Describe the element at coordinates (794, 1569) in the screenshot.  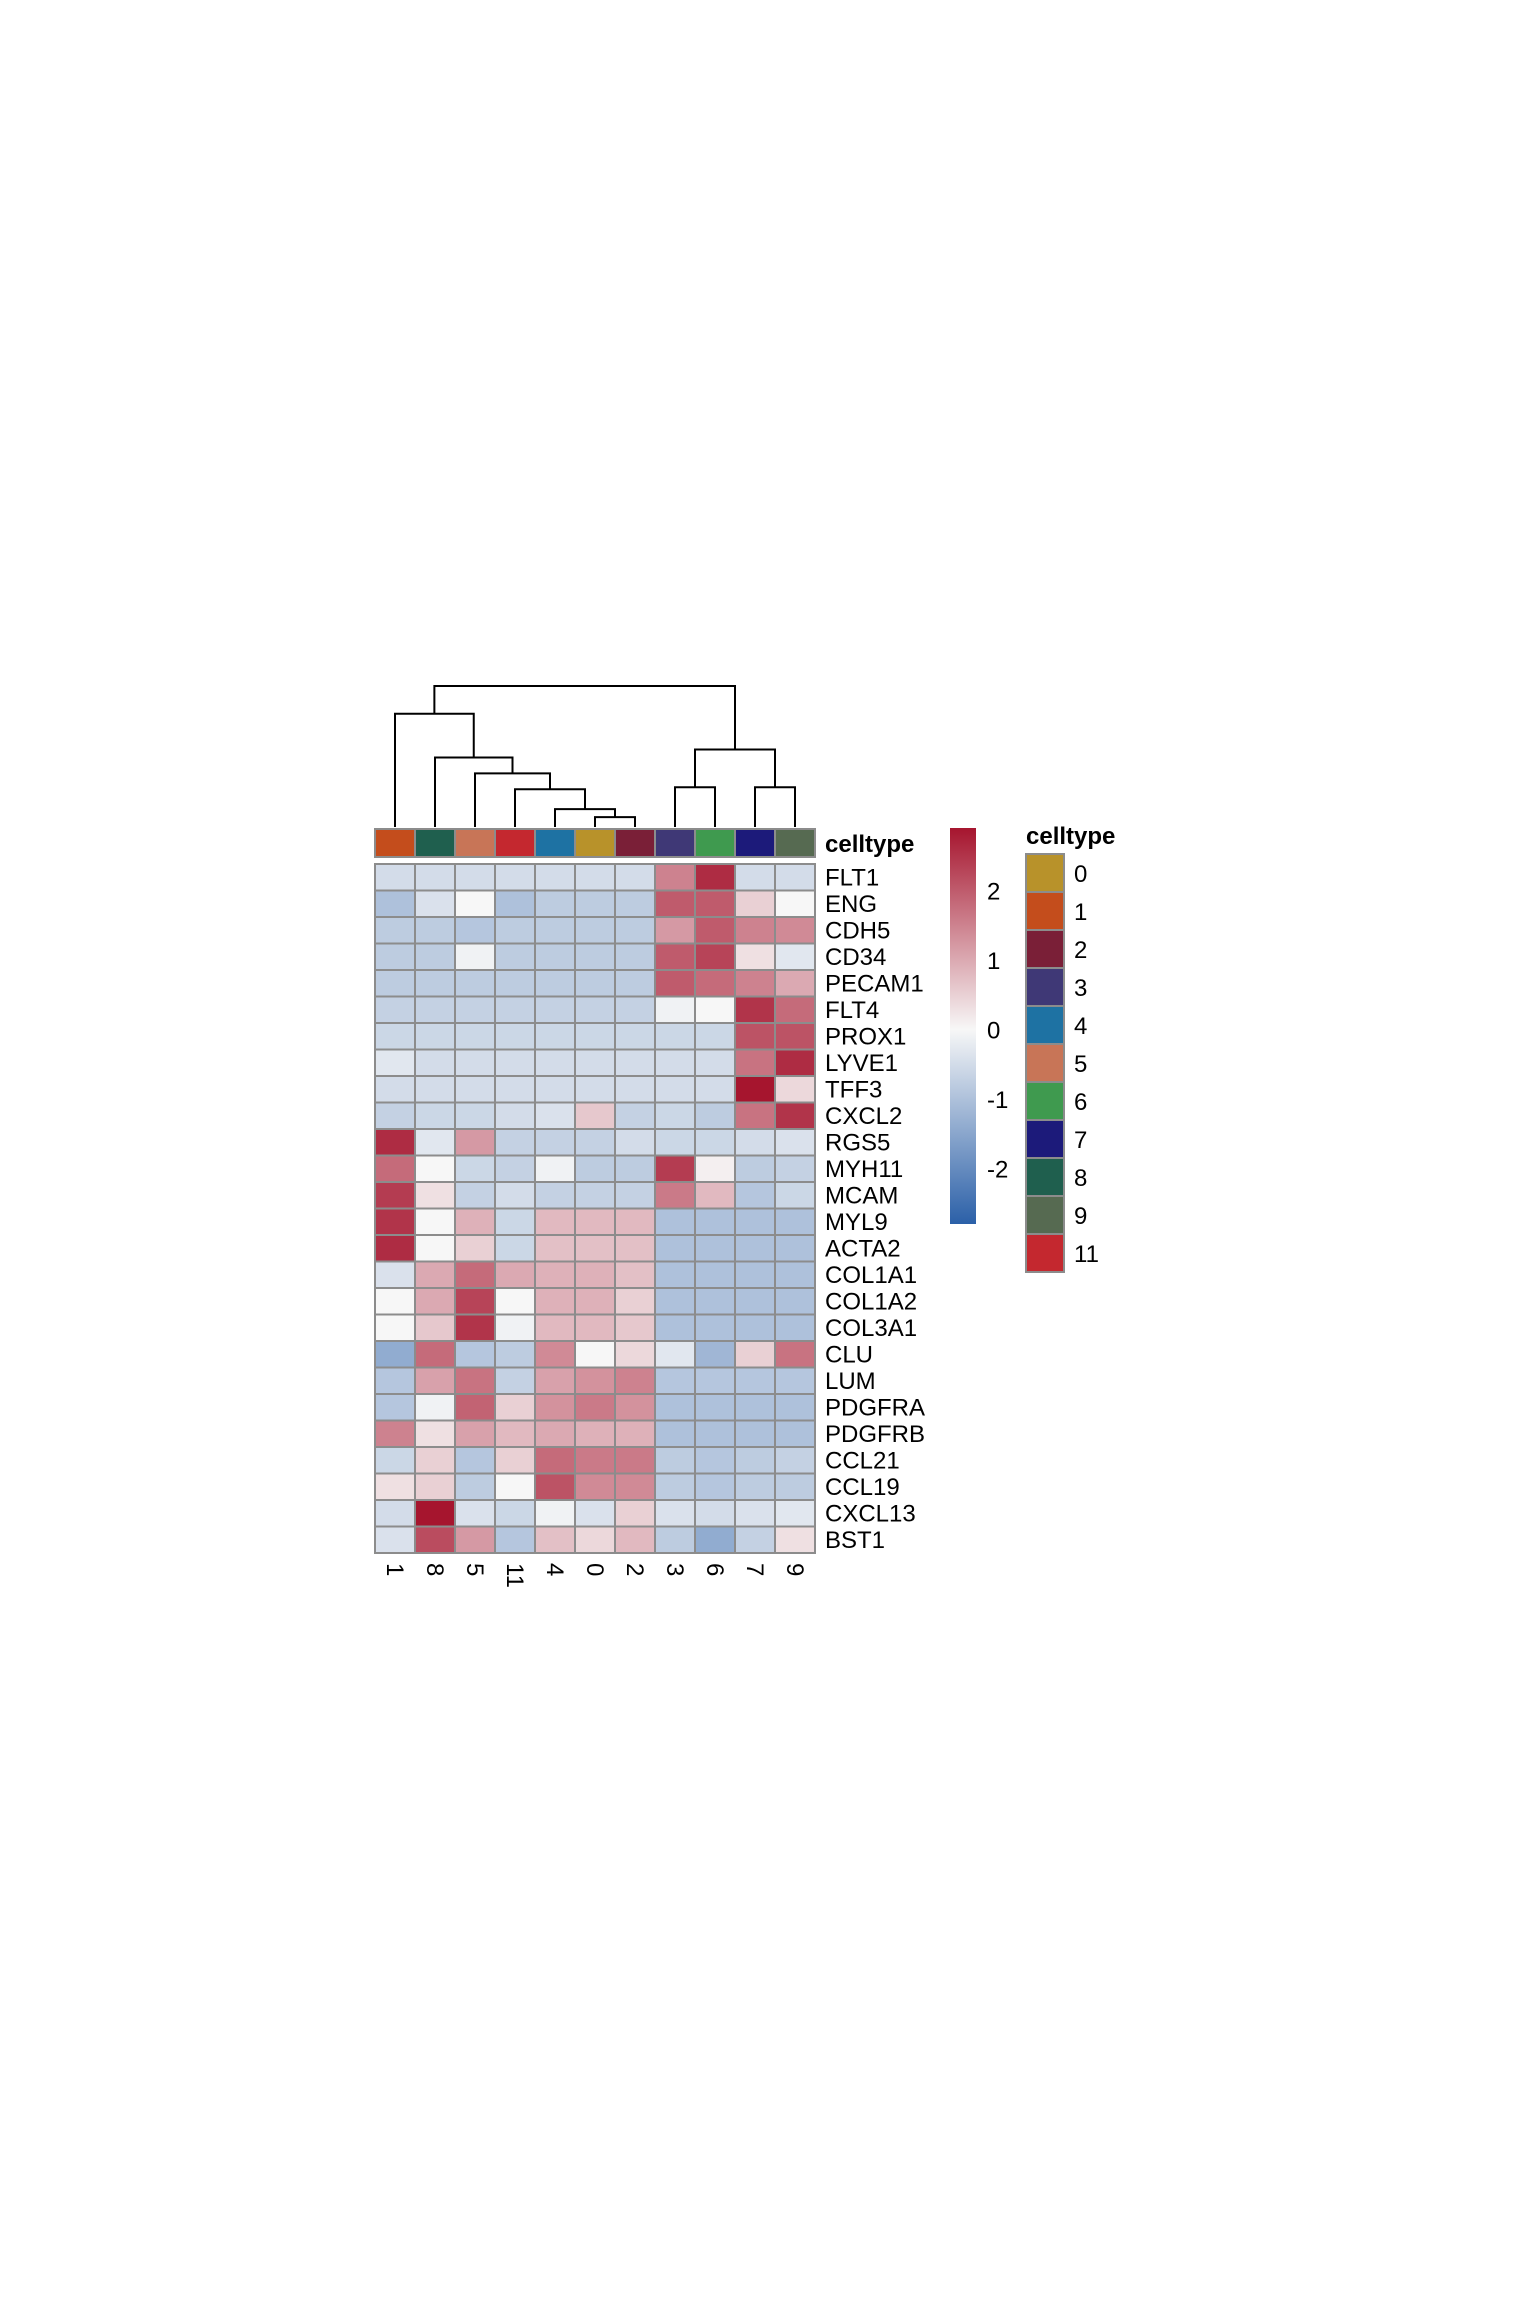
I see `column-label-9: 9` at that location.